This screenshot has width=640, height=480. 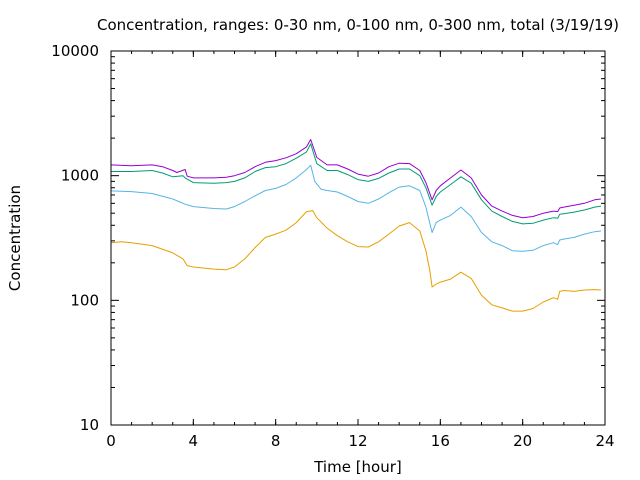 I want to click on x-tick-label: 4, so click(x=194, y=441).